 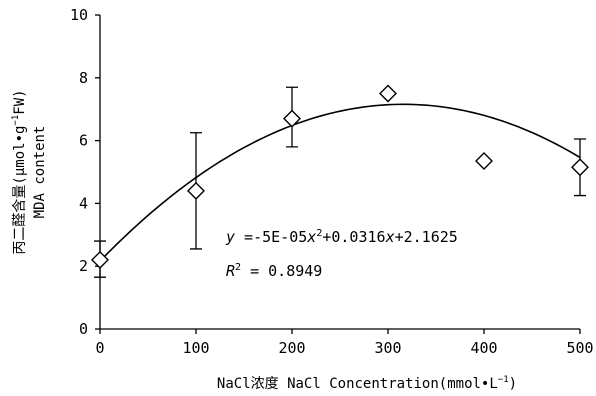 What do you see at coordinates (291, 348) in the screenshot?
I see `x-tick-label: 200` at bounding box center [291, 348].